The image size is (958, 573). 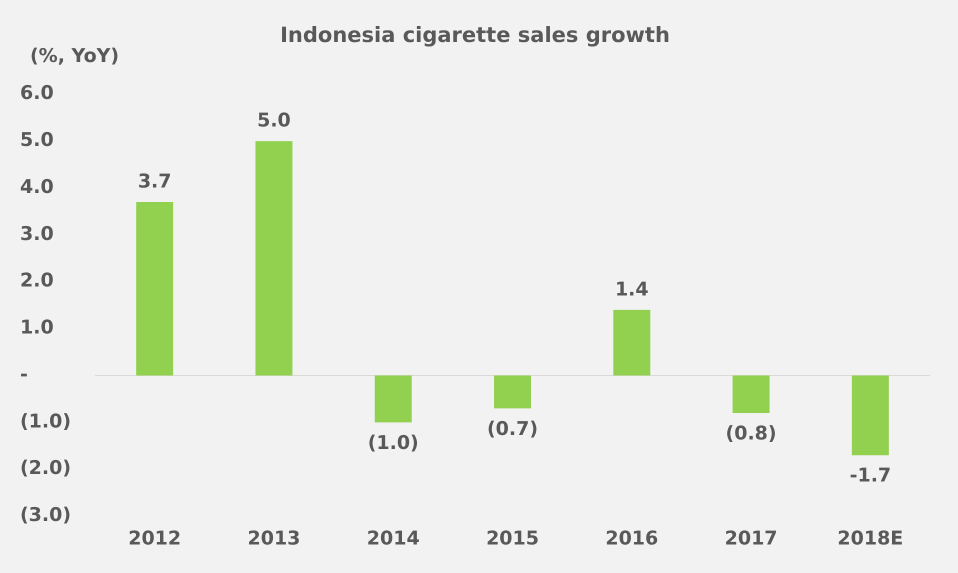 What do you see at coordinates (37, 140) in the screenshot?
I see `y-tick-label: 5.0` at bounding box center [37, 140].